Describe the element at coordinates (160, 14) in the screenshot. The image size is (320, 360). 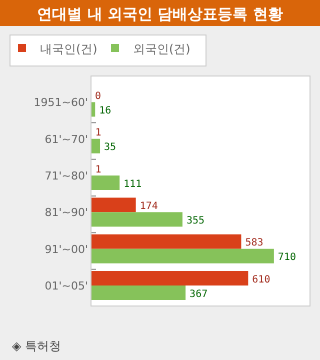
I see `chart-title: 연대별 내 외국인 담배상표등록 현황` at that location.